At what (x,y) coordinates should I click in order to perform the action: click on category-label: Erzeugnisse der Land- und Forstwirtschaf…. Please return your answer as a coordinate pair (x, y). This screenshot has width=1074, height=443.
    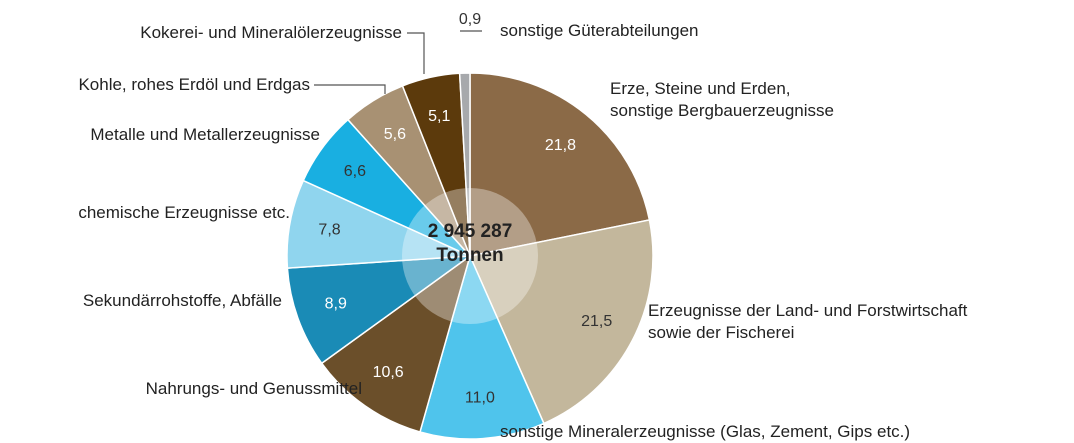
    Looking at the image, I should click on (808, 321).